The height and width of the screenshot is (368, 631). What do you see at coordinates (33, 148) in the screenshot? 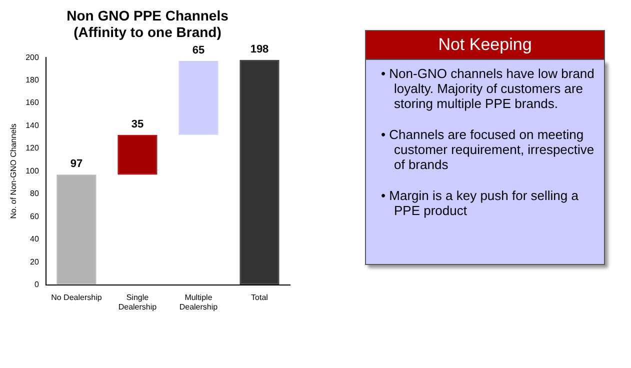
I see `y-tick-label: 120` at bounding box center [33, 148].